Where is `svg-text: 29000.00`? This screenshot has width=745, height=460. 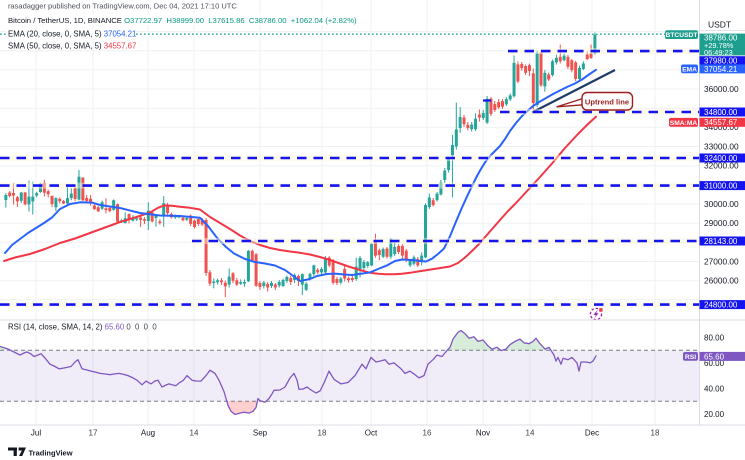 svg-text: 29000.00 is located at coordinates (721, 223).